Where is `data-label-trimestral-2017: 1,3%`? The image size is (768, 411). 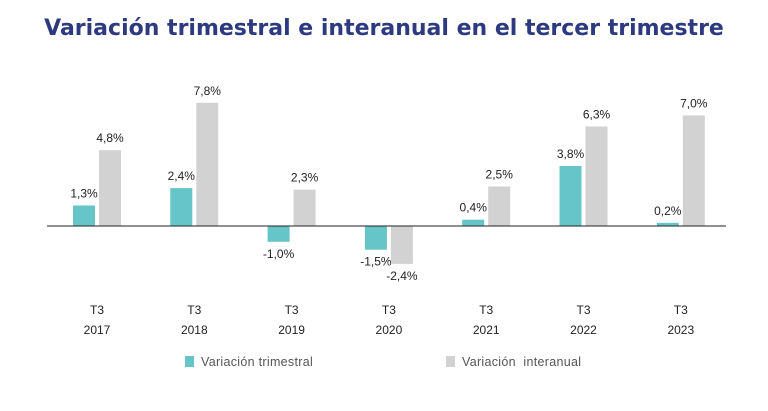 data-label-trimestral-2017: 1,3% is located at coordinates (84, 193).